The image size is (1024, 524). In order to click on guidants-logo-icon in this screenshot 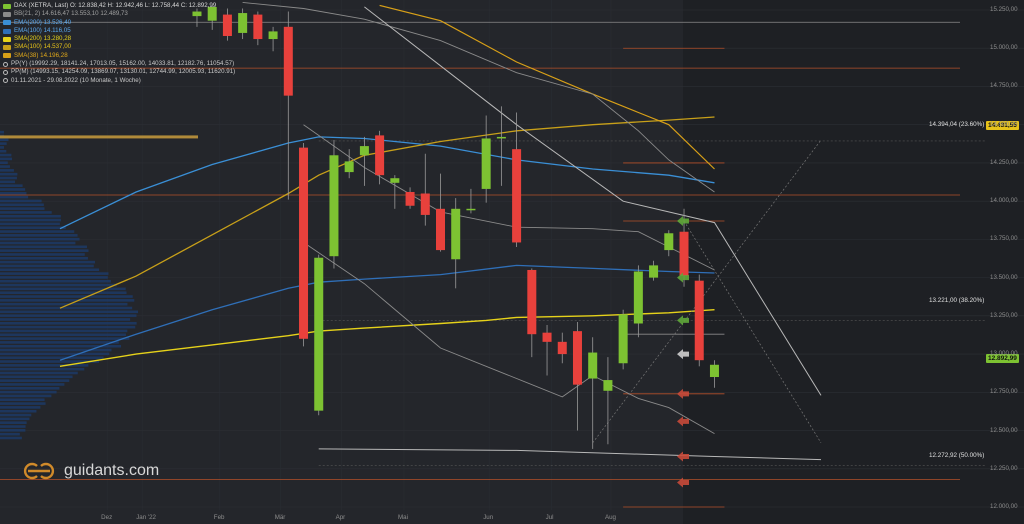, I will do `click(39, 471)`.